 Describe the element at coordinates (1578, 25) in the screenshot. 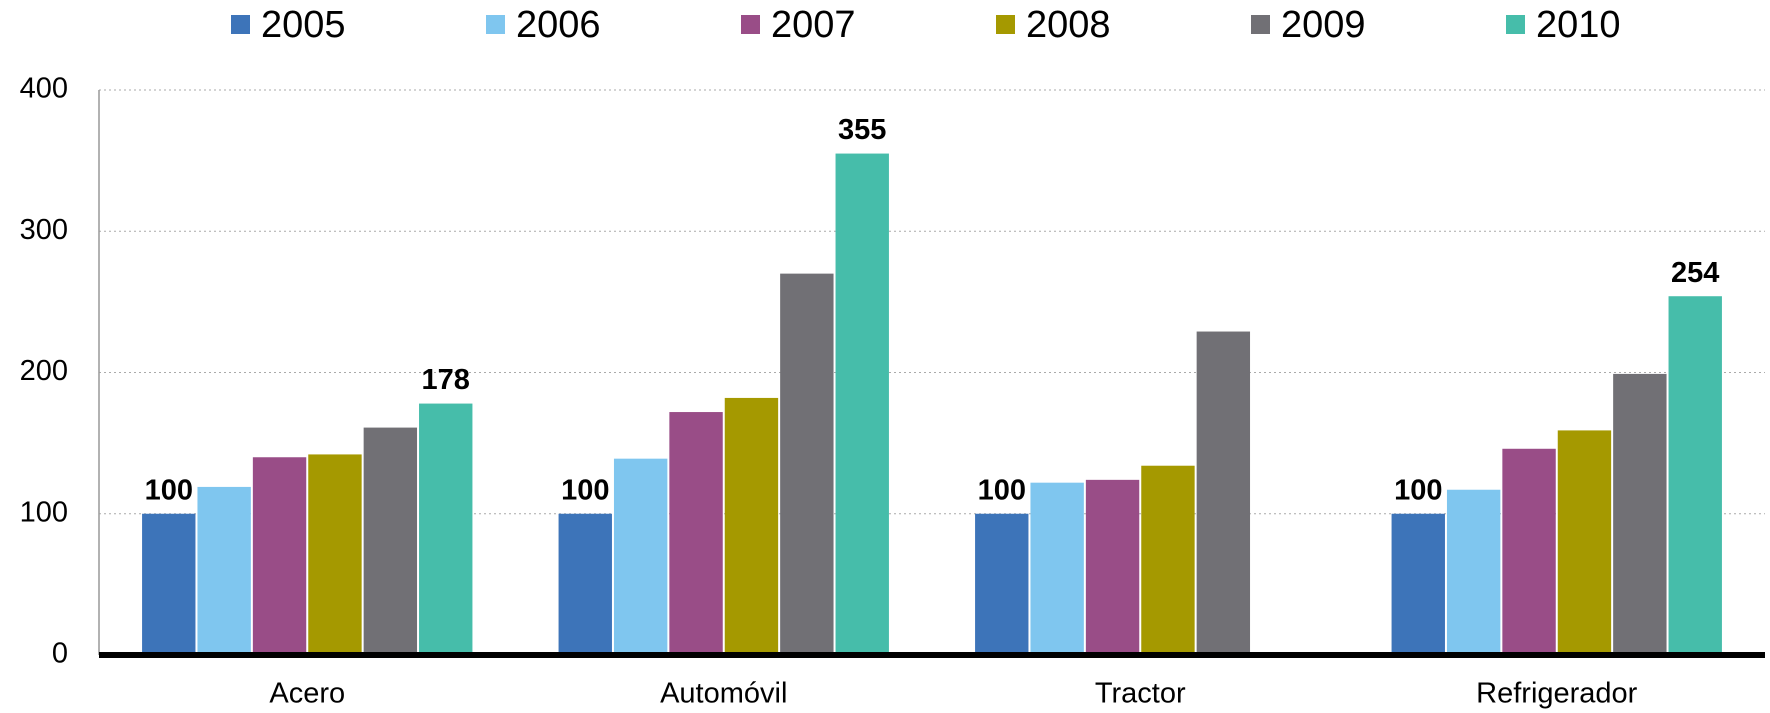

I see `legend-label: 2010` at that location.